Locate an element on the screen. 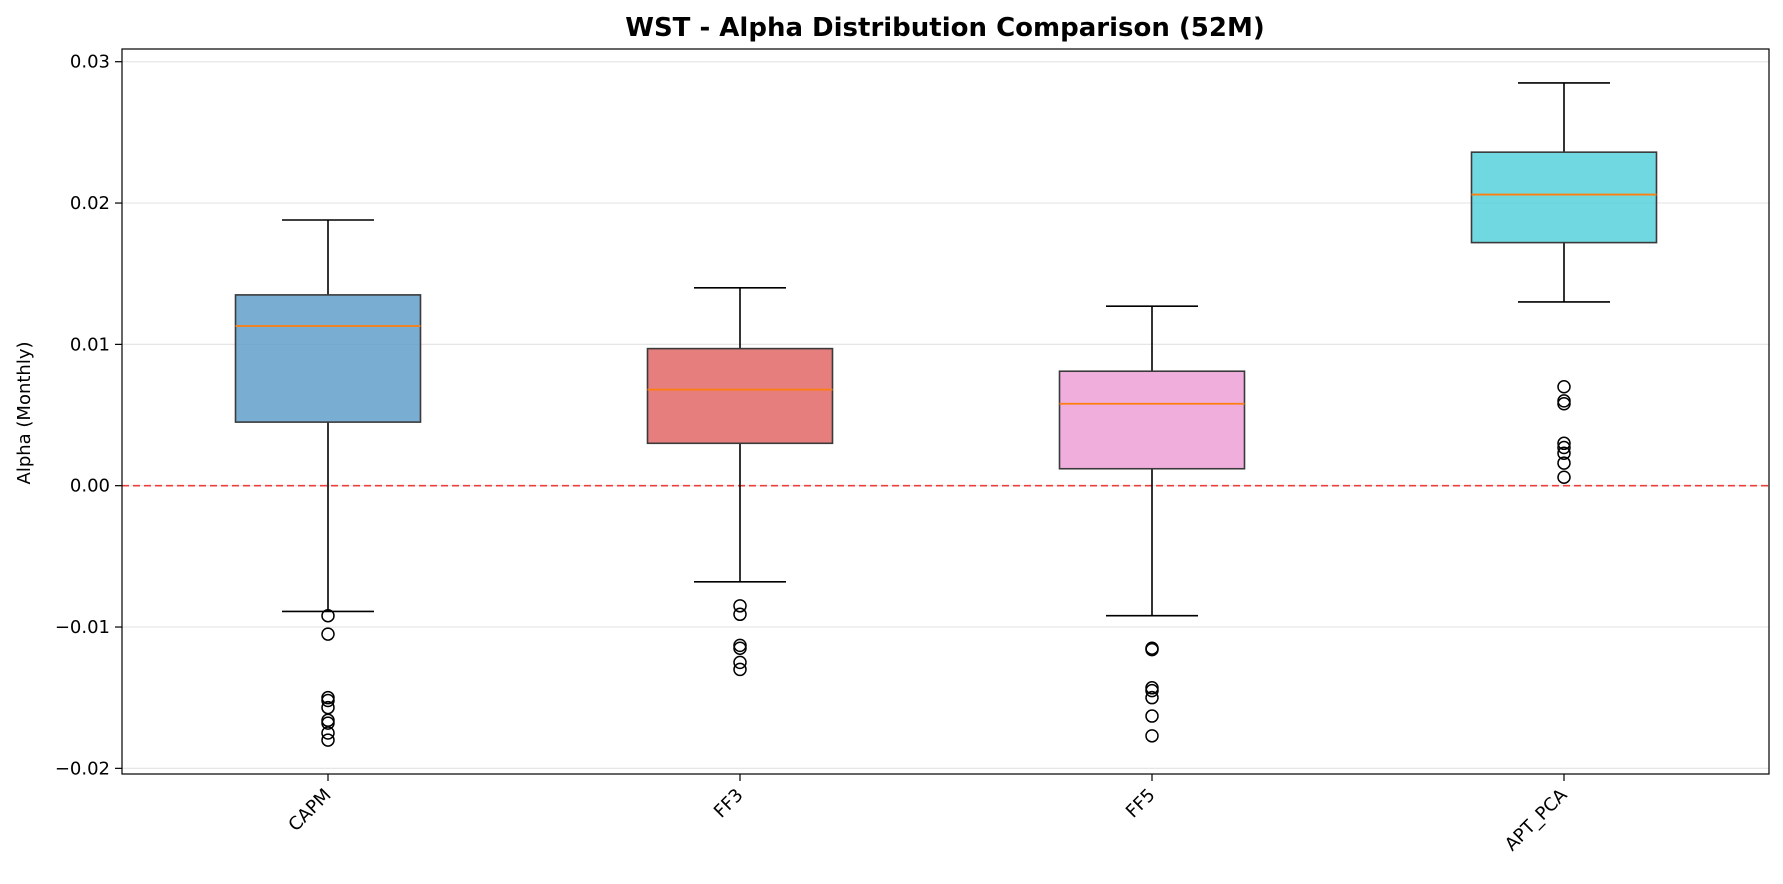 The width and height of the screenshot is (1783, 884). y-tick-label: 0.02 is located at coordinates (90, 203).